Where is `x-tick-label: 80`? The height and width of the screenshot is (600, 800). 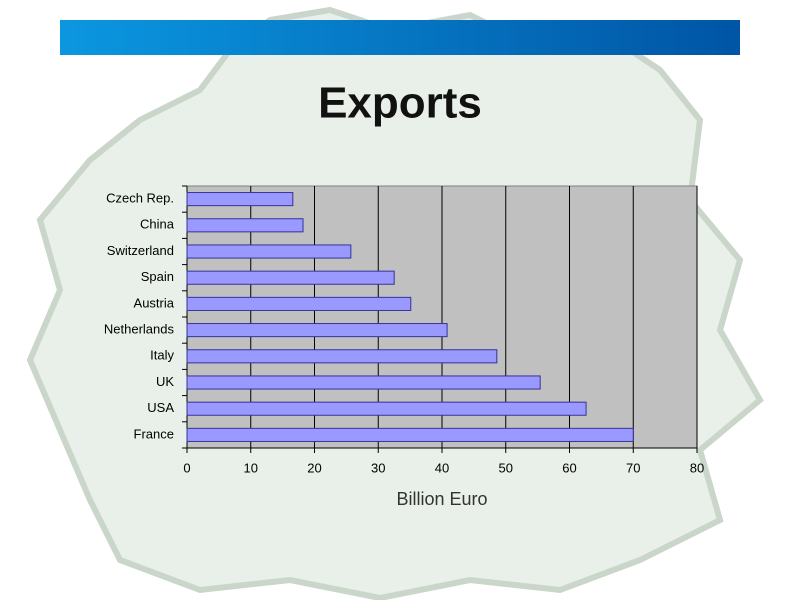
x-tick-label: 80 is located at coordinates (697, 467).